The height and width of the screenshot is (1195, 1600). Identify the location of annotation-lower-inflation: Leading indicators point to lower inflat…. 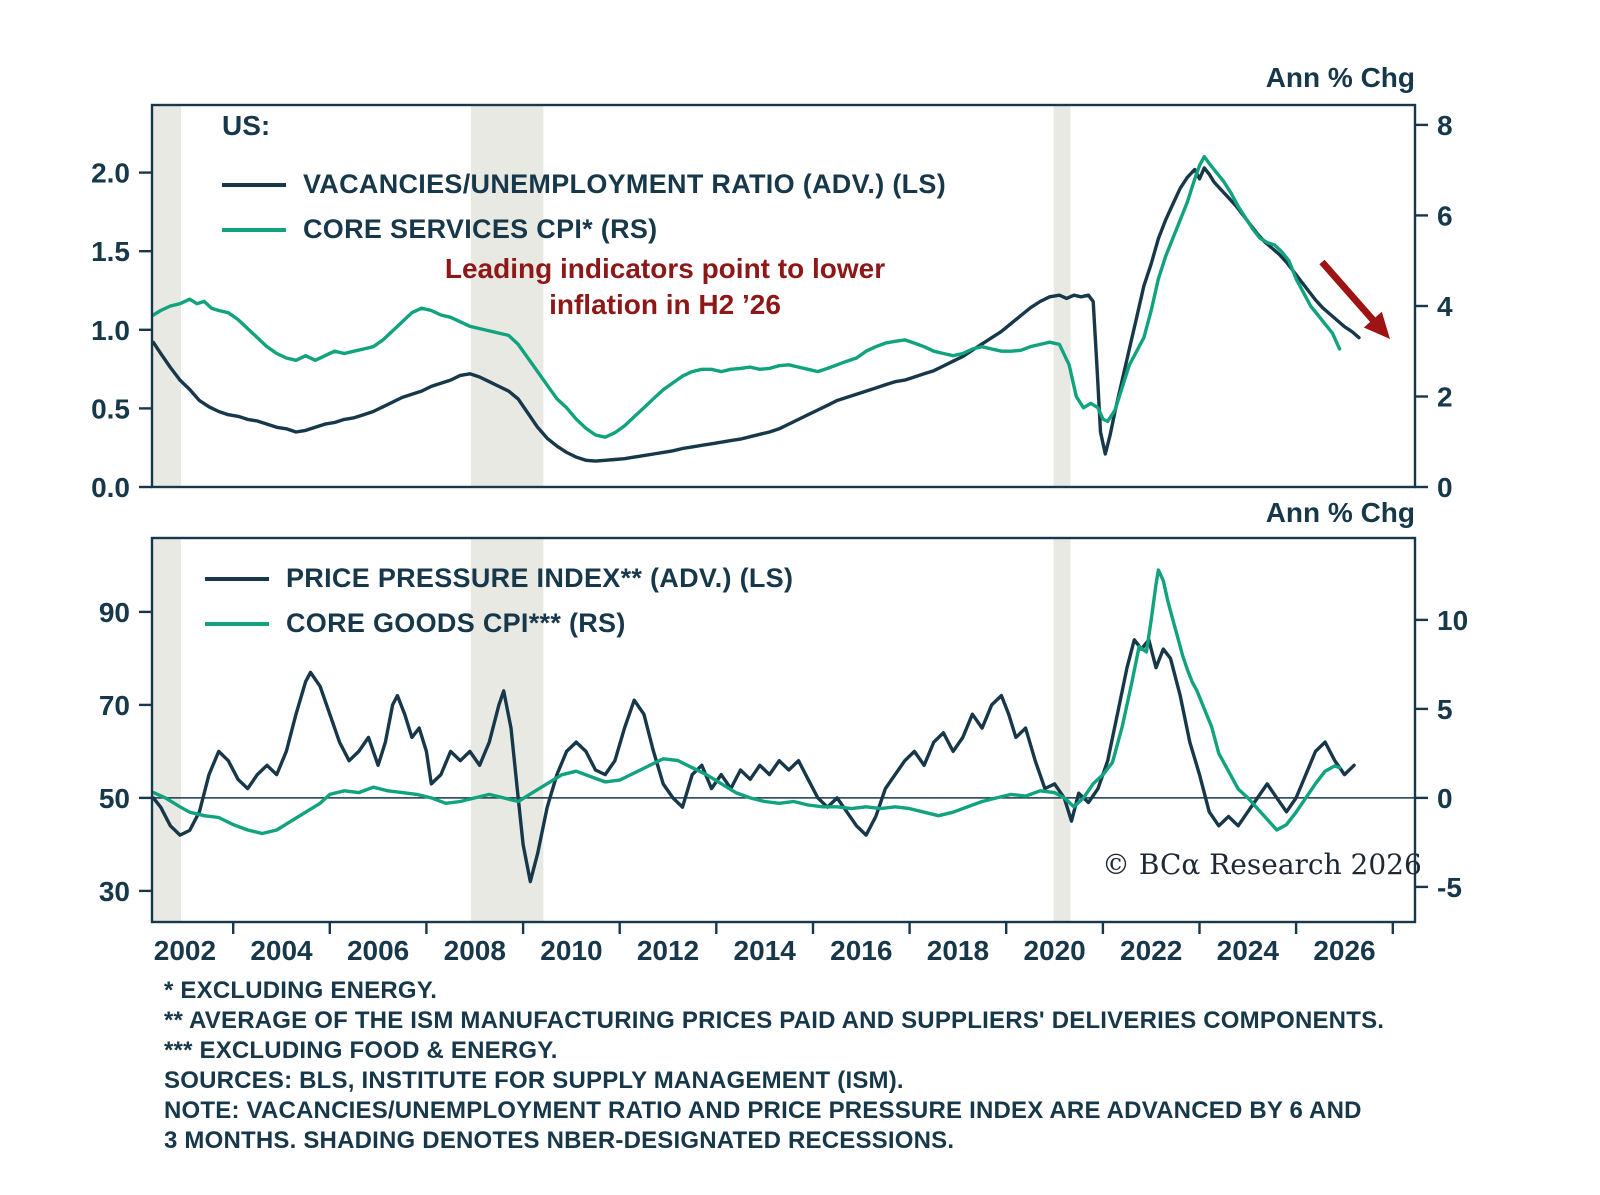
(665, 287).